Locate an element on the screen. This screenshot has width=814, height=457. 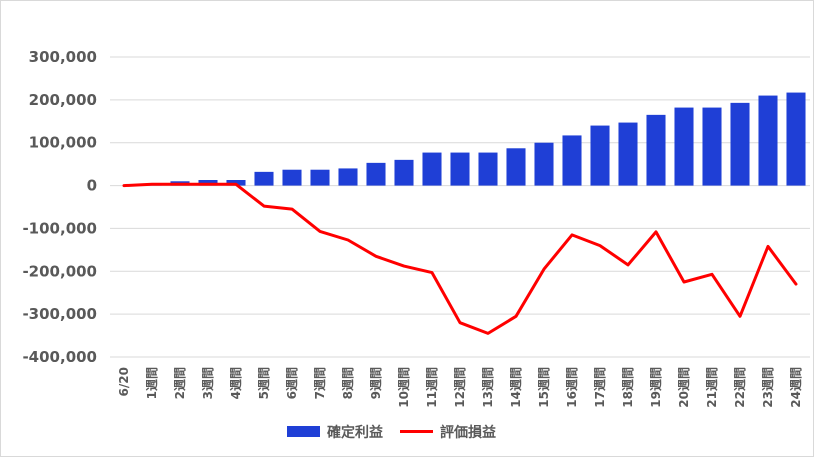
x-tick-label: 17週間 is located at coordinates (599, 387).